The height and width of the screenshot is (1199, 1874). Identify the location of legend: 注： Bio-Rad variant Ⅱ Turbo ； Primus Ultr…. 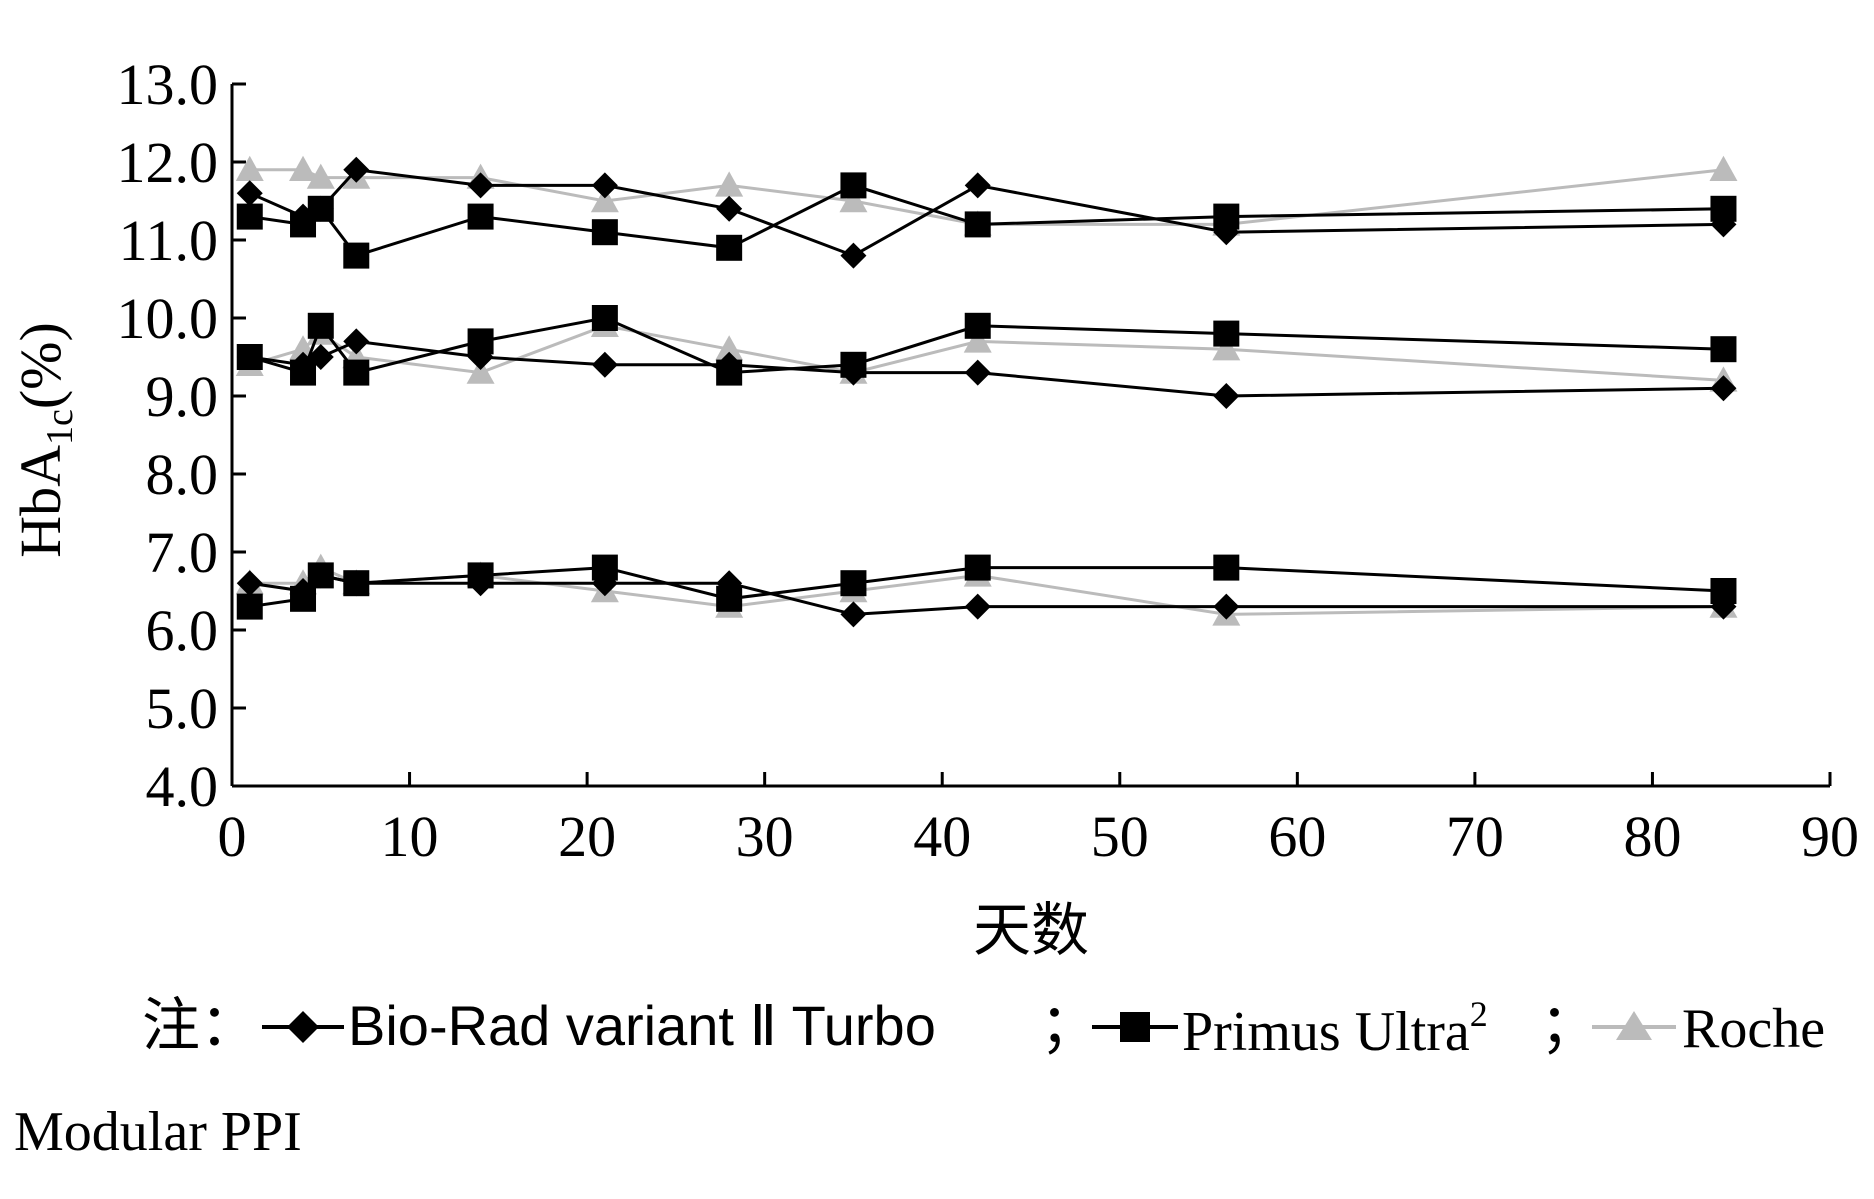
(919, 1077).